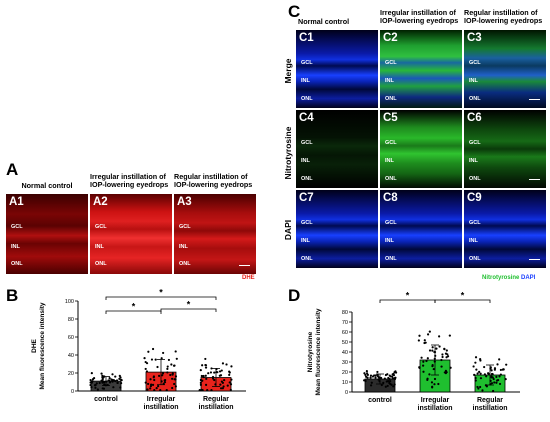 This screenshot has height=422, width=550. I want to click on panel-c-legend: Nitrotyrosine DAPI, so click(508, 278).